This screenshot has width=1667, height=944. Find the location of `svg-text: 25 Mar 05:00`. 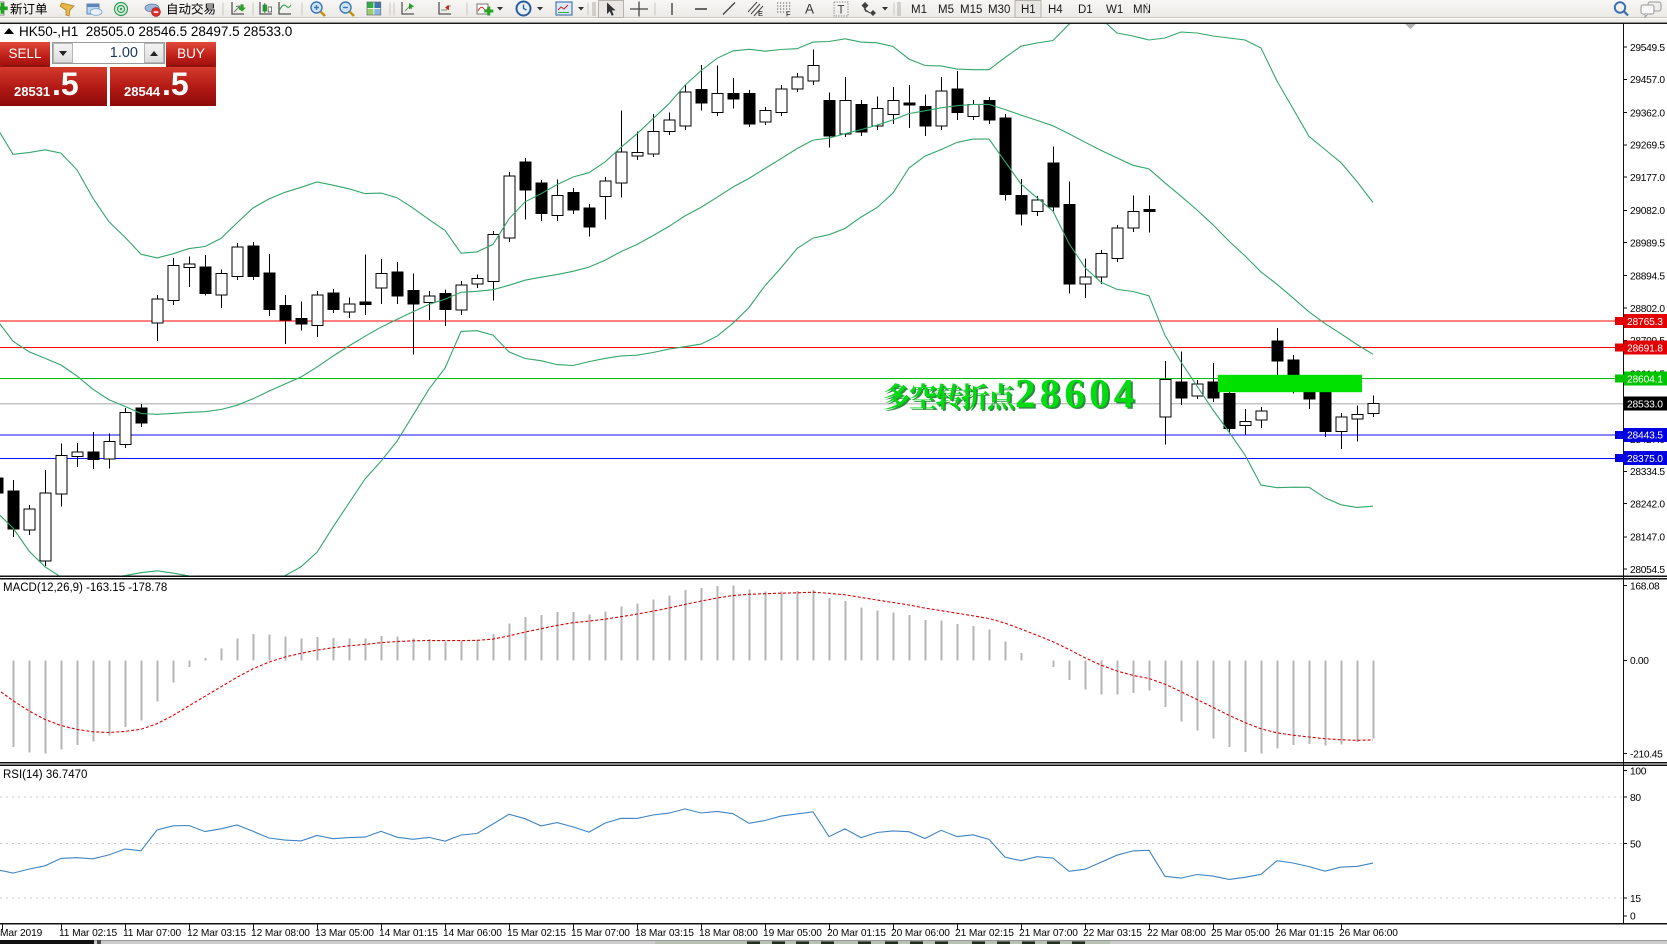

svg-text: 25 Mar 05:00 is located at coordinates (1240, 933).